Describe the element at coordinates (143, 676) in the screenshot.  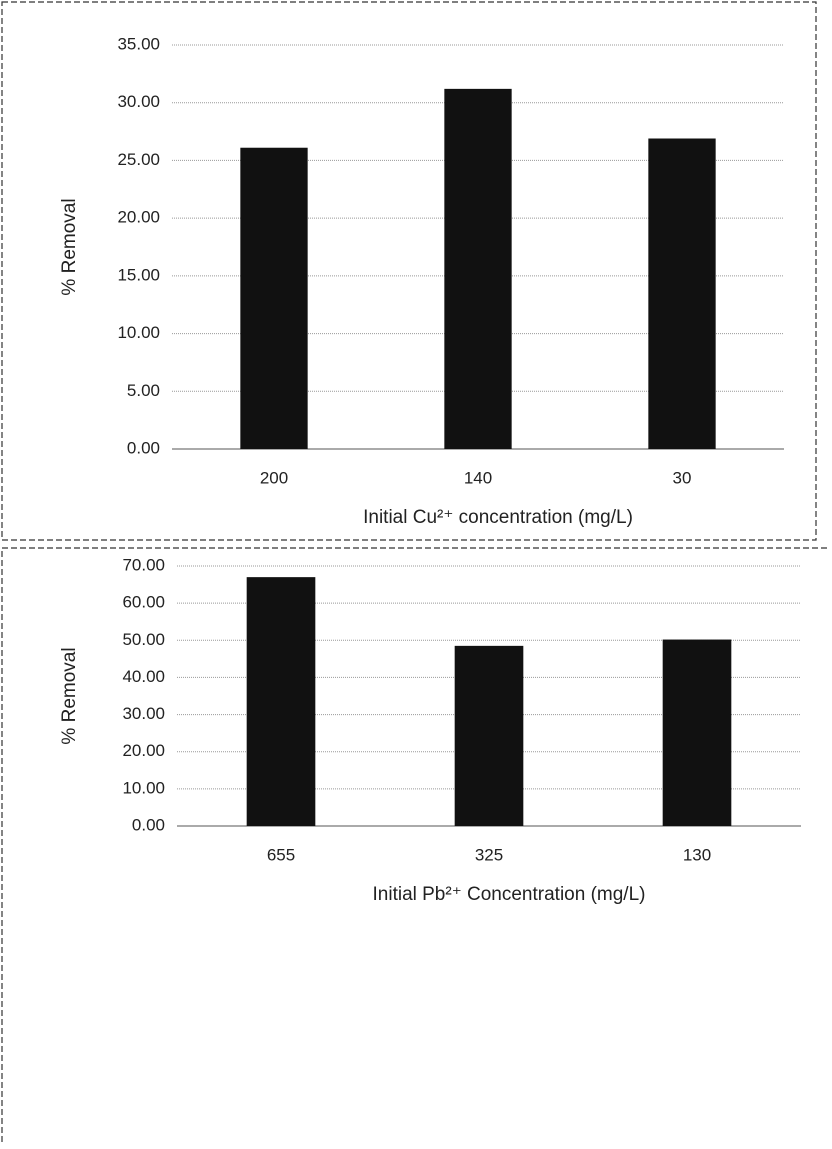
I see `y-tick-label: 40.00` at that location.